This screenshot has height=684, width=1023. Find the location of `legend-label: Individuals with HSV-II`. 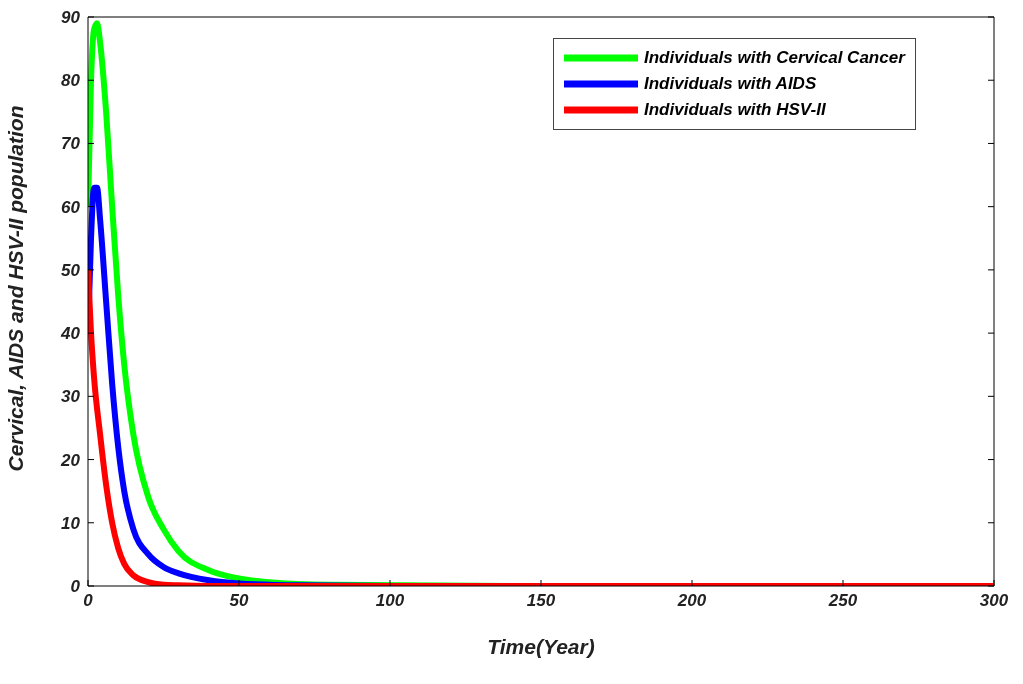

legend-label: Individuals with HSV-II is located at coordinates (735, 110).